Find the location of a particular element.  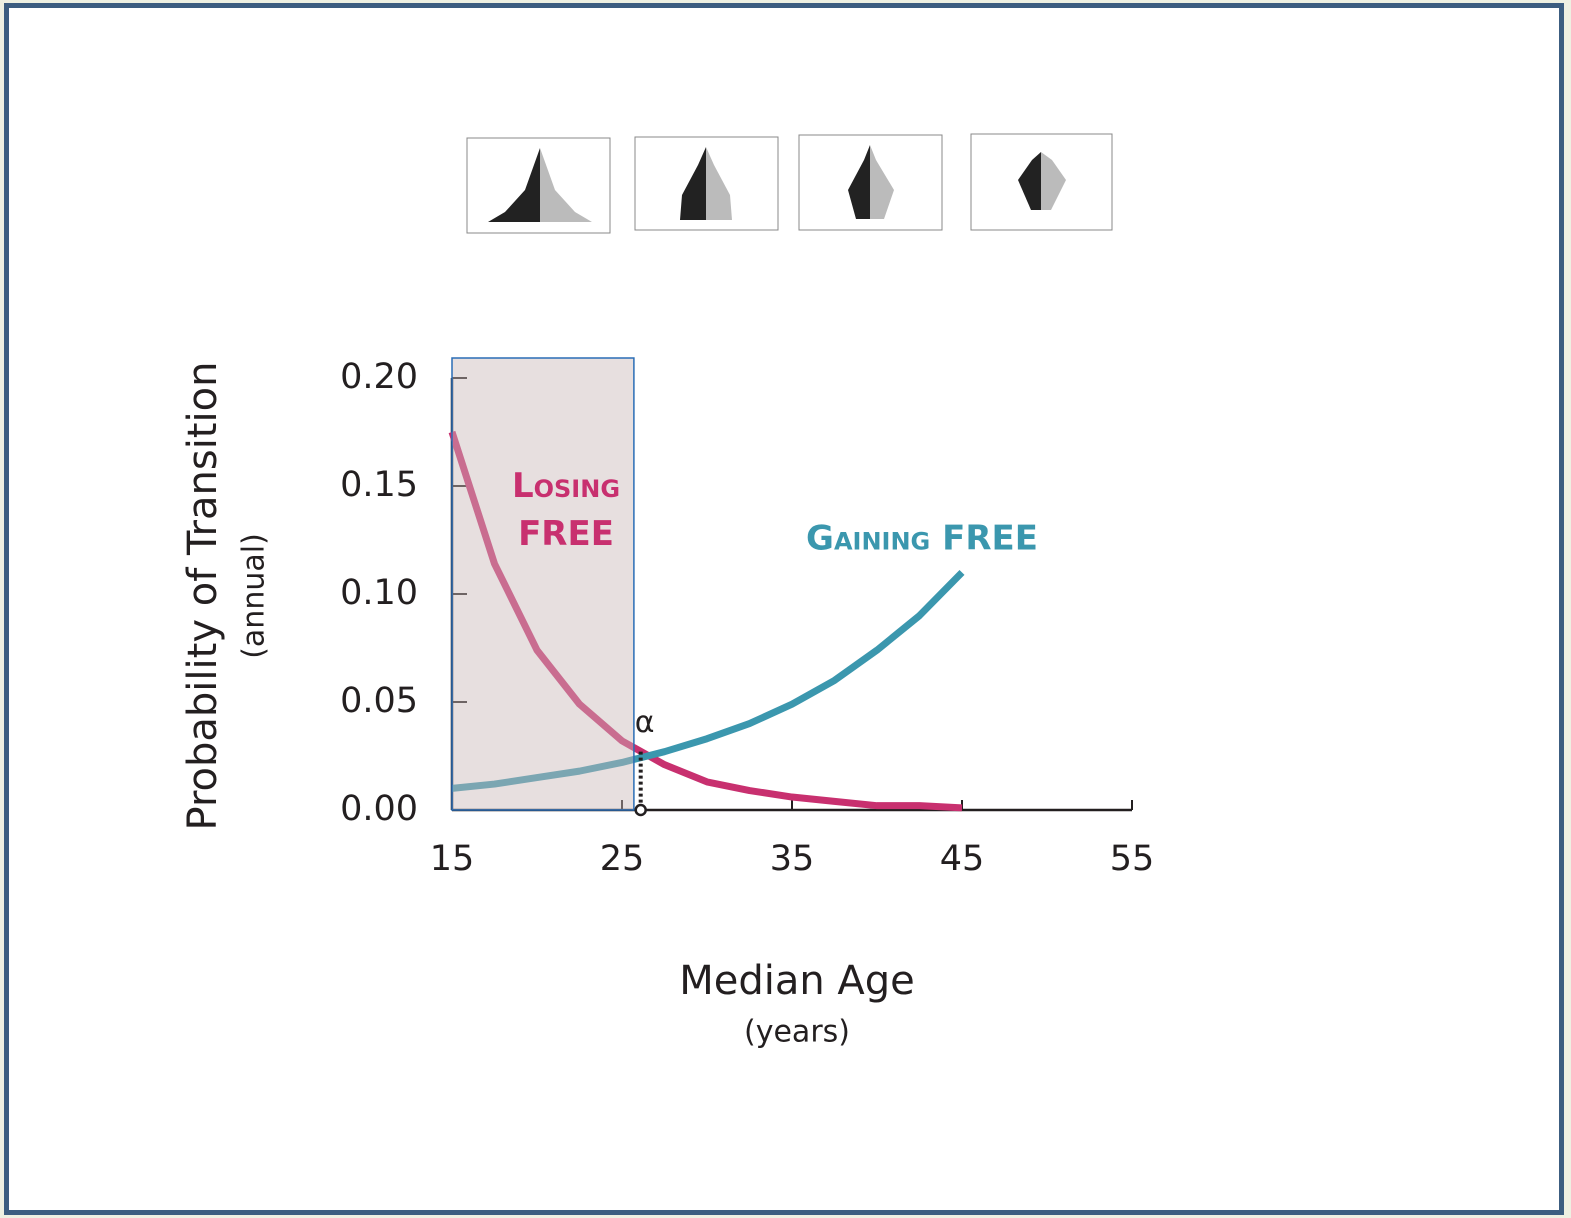

series-label: Gaining FREE is located at coordinates (922, 539).